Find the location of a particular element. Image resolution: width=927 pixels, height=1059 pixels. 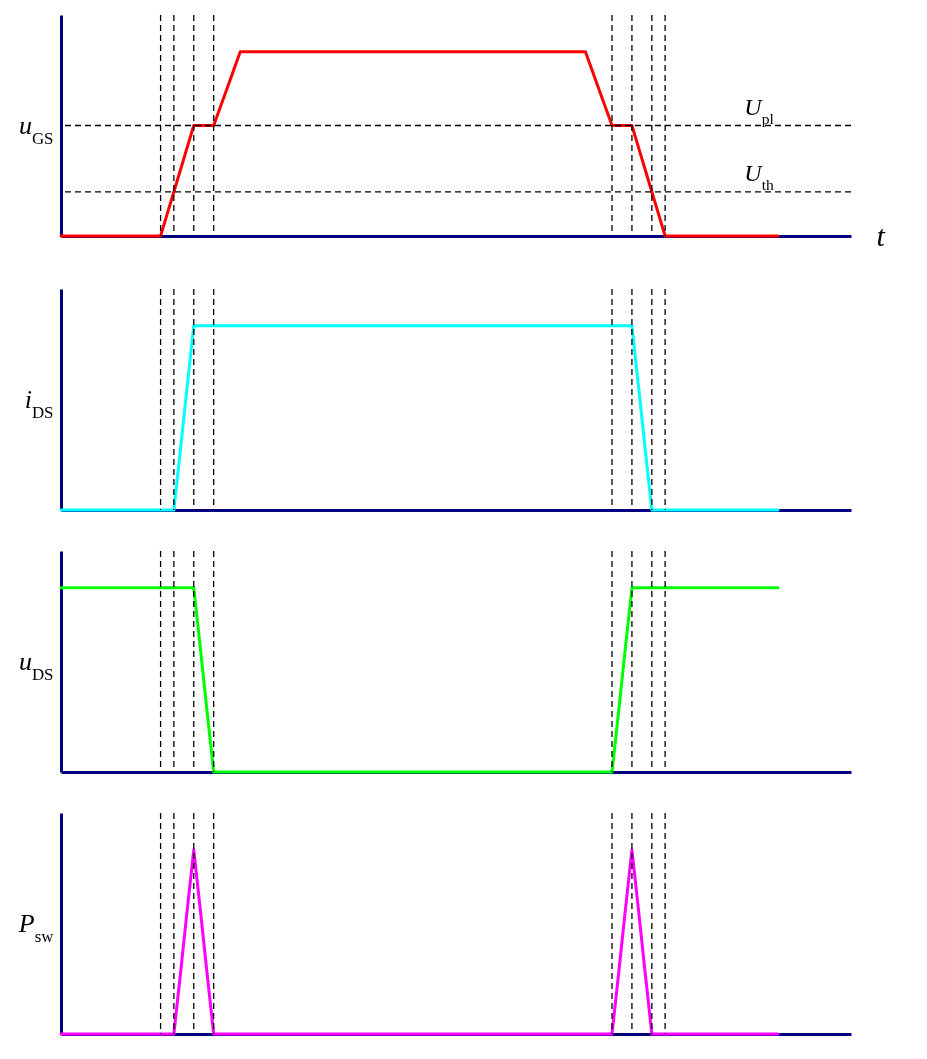

y-axis-title: i$_{DS}$ is located at coordinates (39, 403).